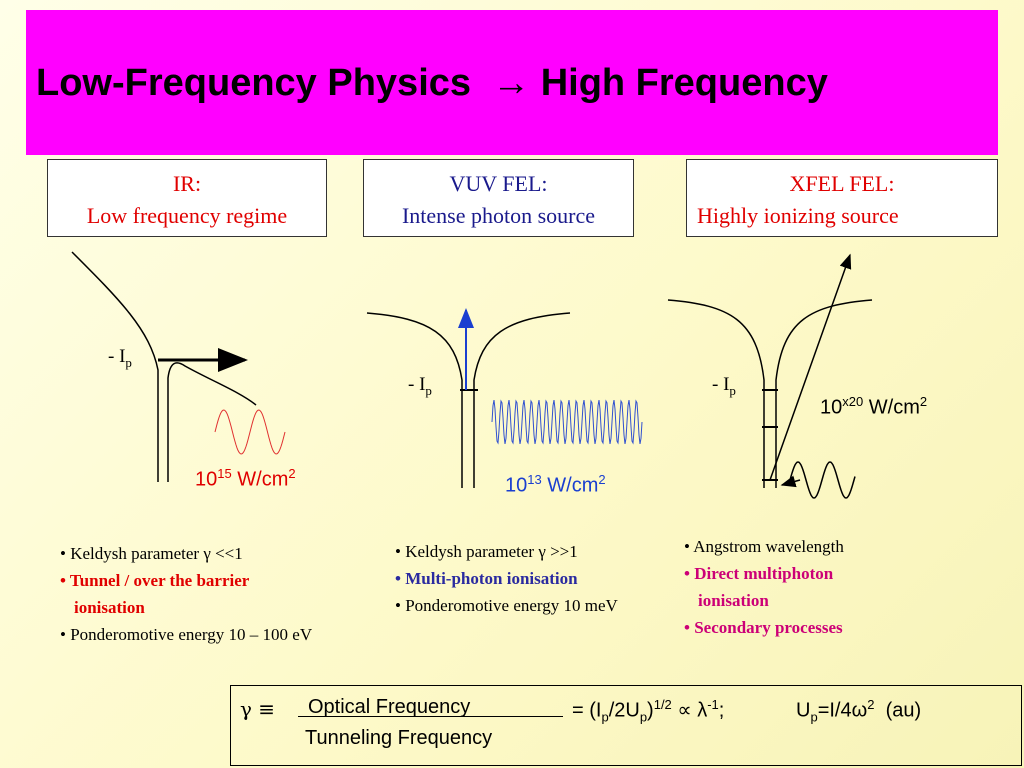 Image resolution: width=1024 pixels, height=768 pixels. Describe the element at coordinates (224, 473) in the screenshot. I see `text: 15` at that location.